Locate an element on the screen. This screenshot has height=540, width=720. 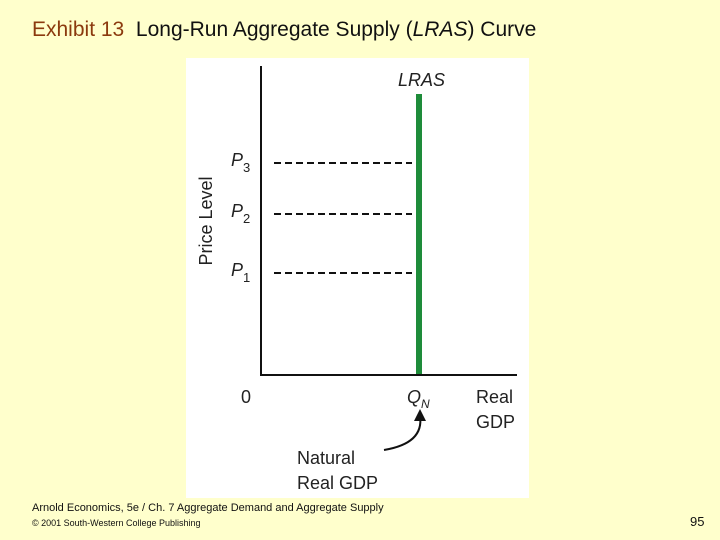
p2-letter: P is located at coordinates (237, 211).